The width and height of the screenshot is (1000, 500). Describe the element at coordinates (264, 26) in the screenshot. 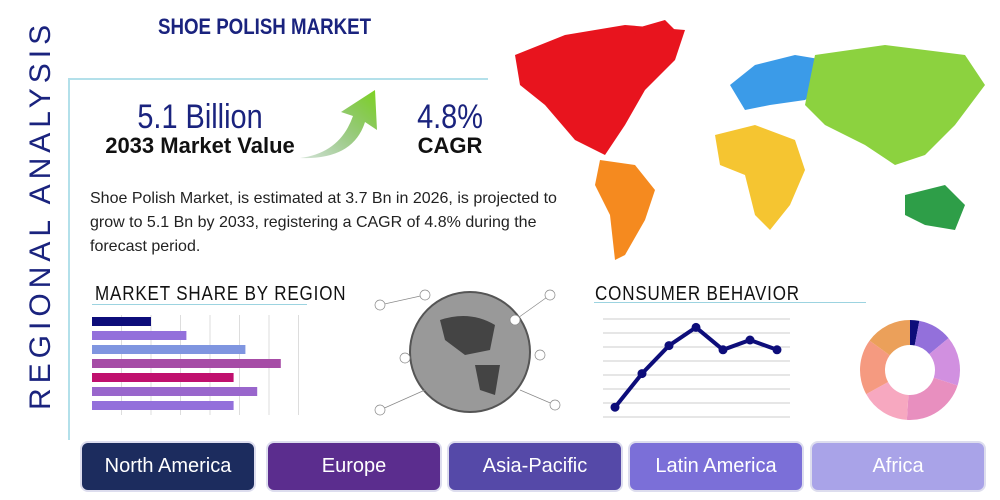

I see `page-title: SHOE POLISH MARKET` at that location.